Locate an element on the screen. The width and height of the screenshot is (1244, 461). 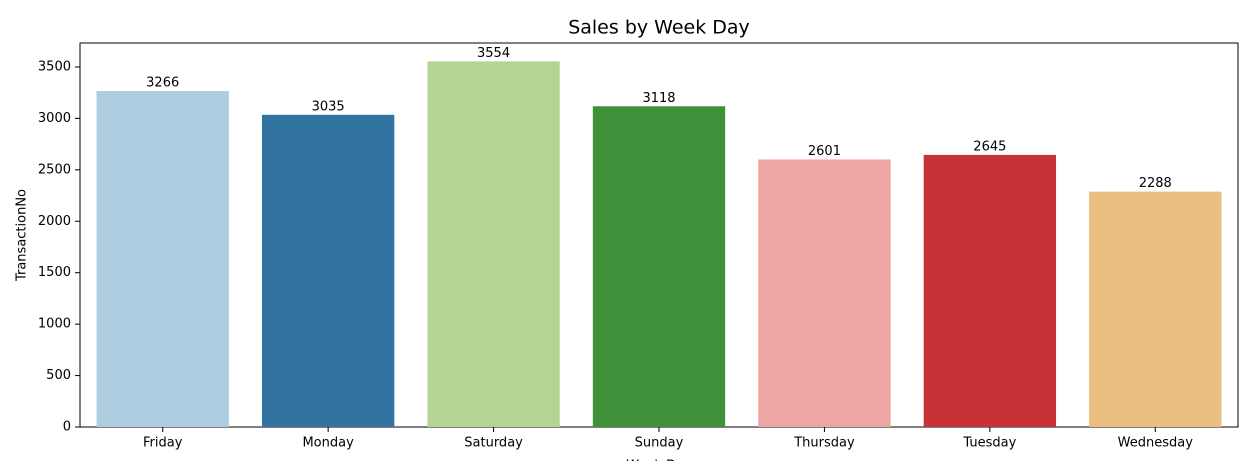
data-label: 2288 is located at coordinates (1155, 183).